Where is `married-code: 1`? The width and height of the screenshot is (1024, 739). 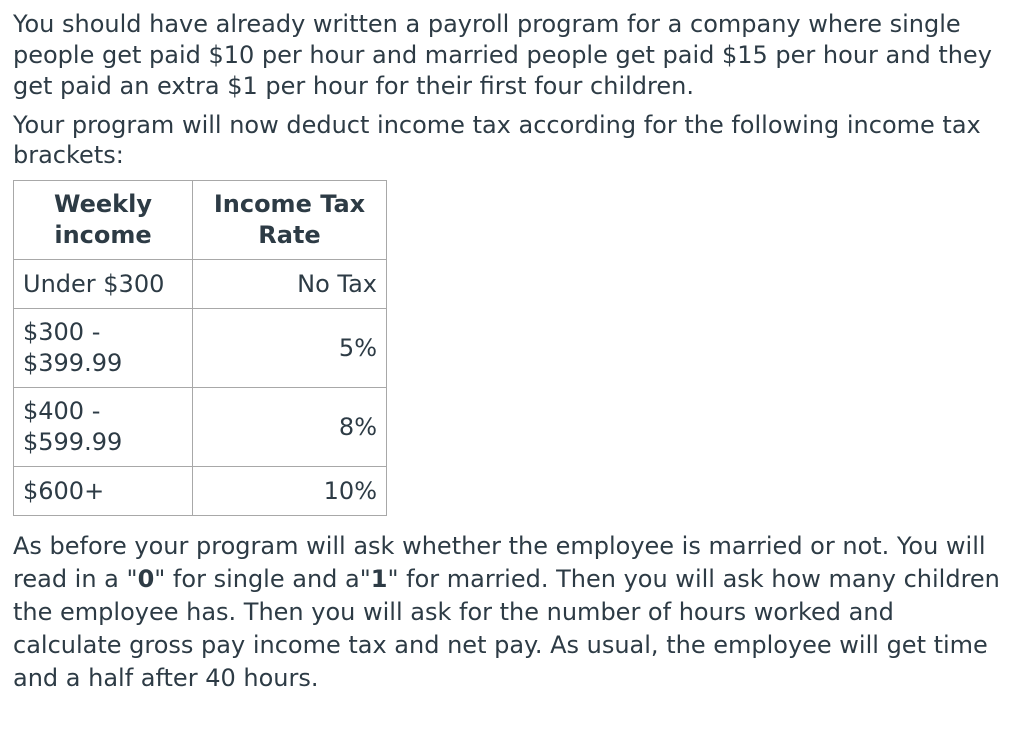
married-code: 1 is located at coordinates (379, 579).